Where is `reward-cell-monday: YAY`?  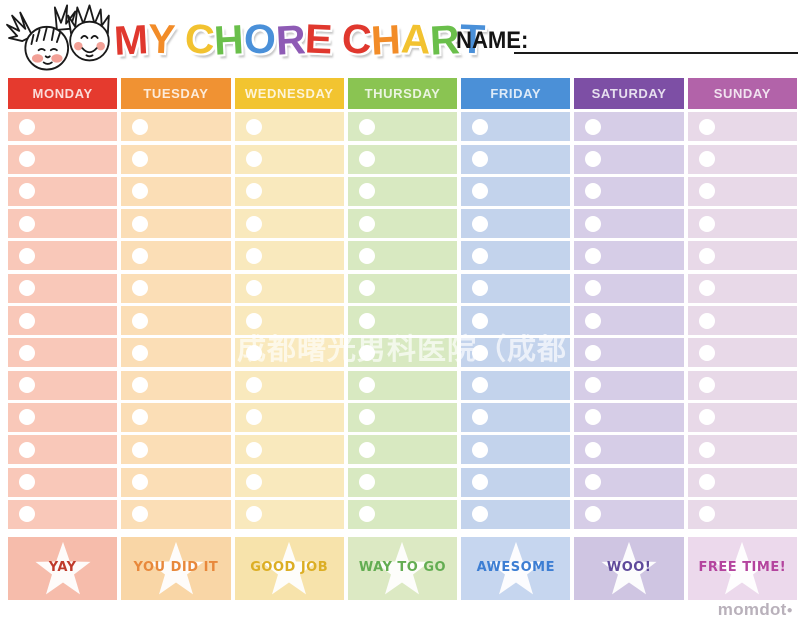 reward-cell-monday: YAY is located at coordinates (63, 568).